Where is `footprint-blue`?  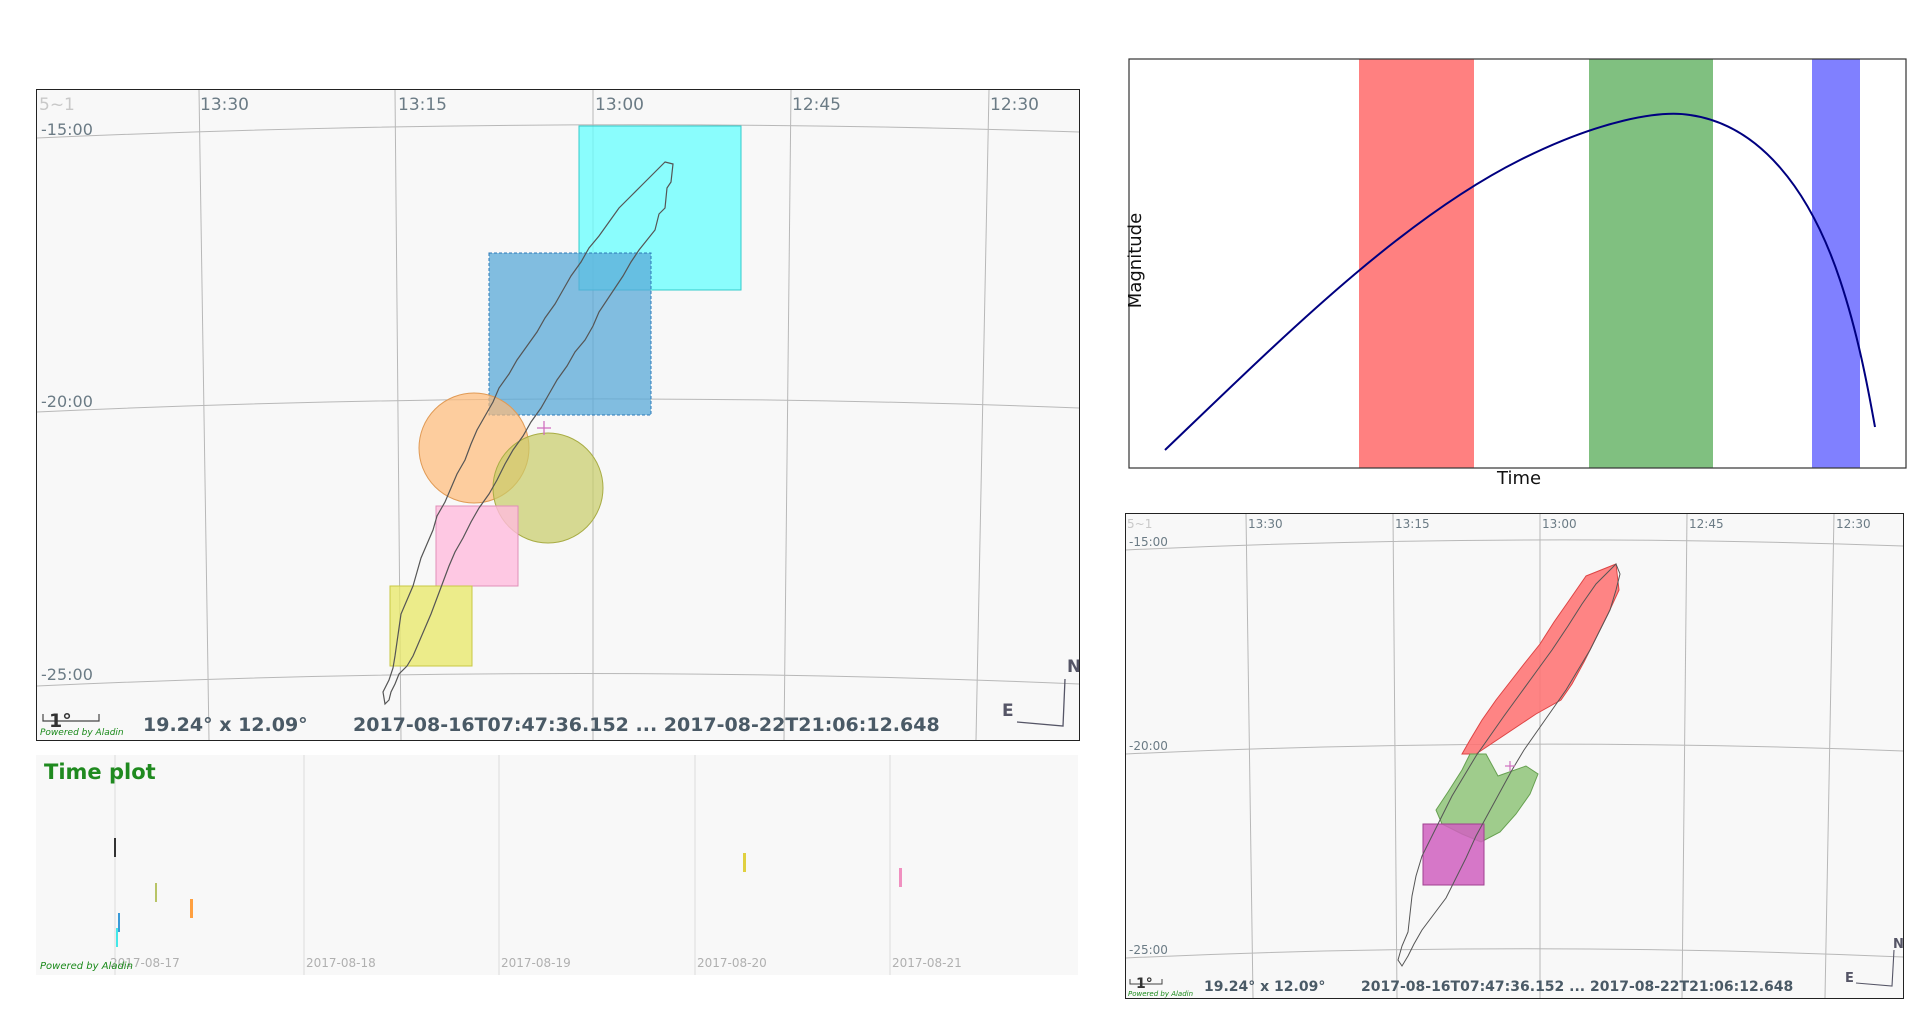 footprint-blue is located at coordinates (570, 334).